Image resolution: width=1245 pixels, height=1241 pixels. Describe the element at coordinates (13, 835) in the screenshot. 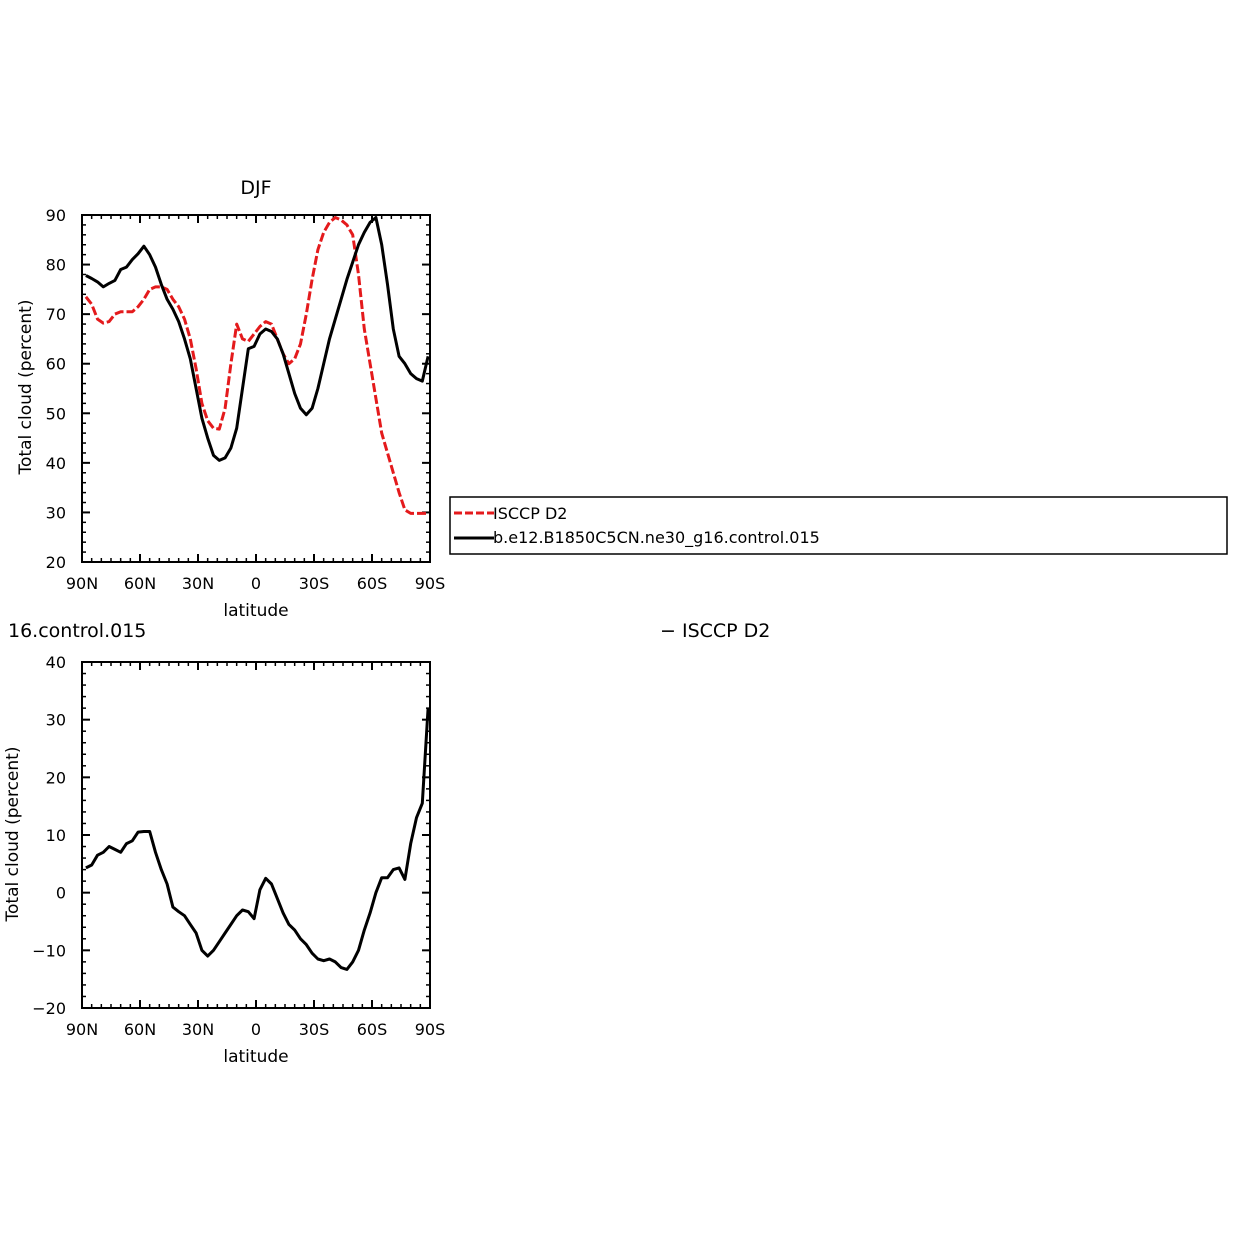

I see `bottom-chart-ylabel: Total cloud (percent)` at that location.